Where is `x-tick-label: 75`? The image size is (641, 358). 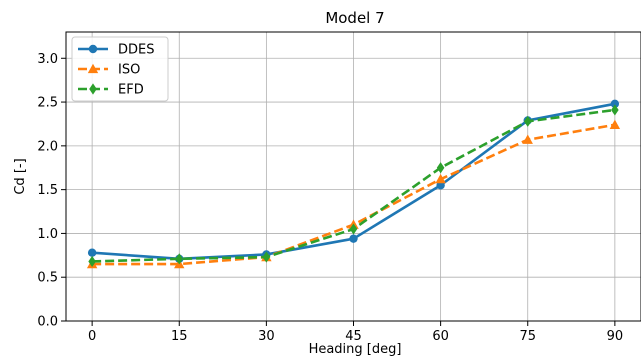 x-tick-label: 75 is located at coordinates (527, 336).